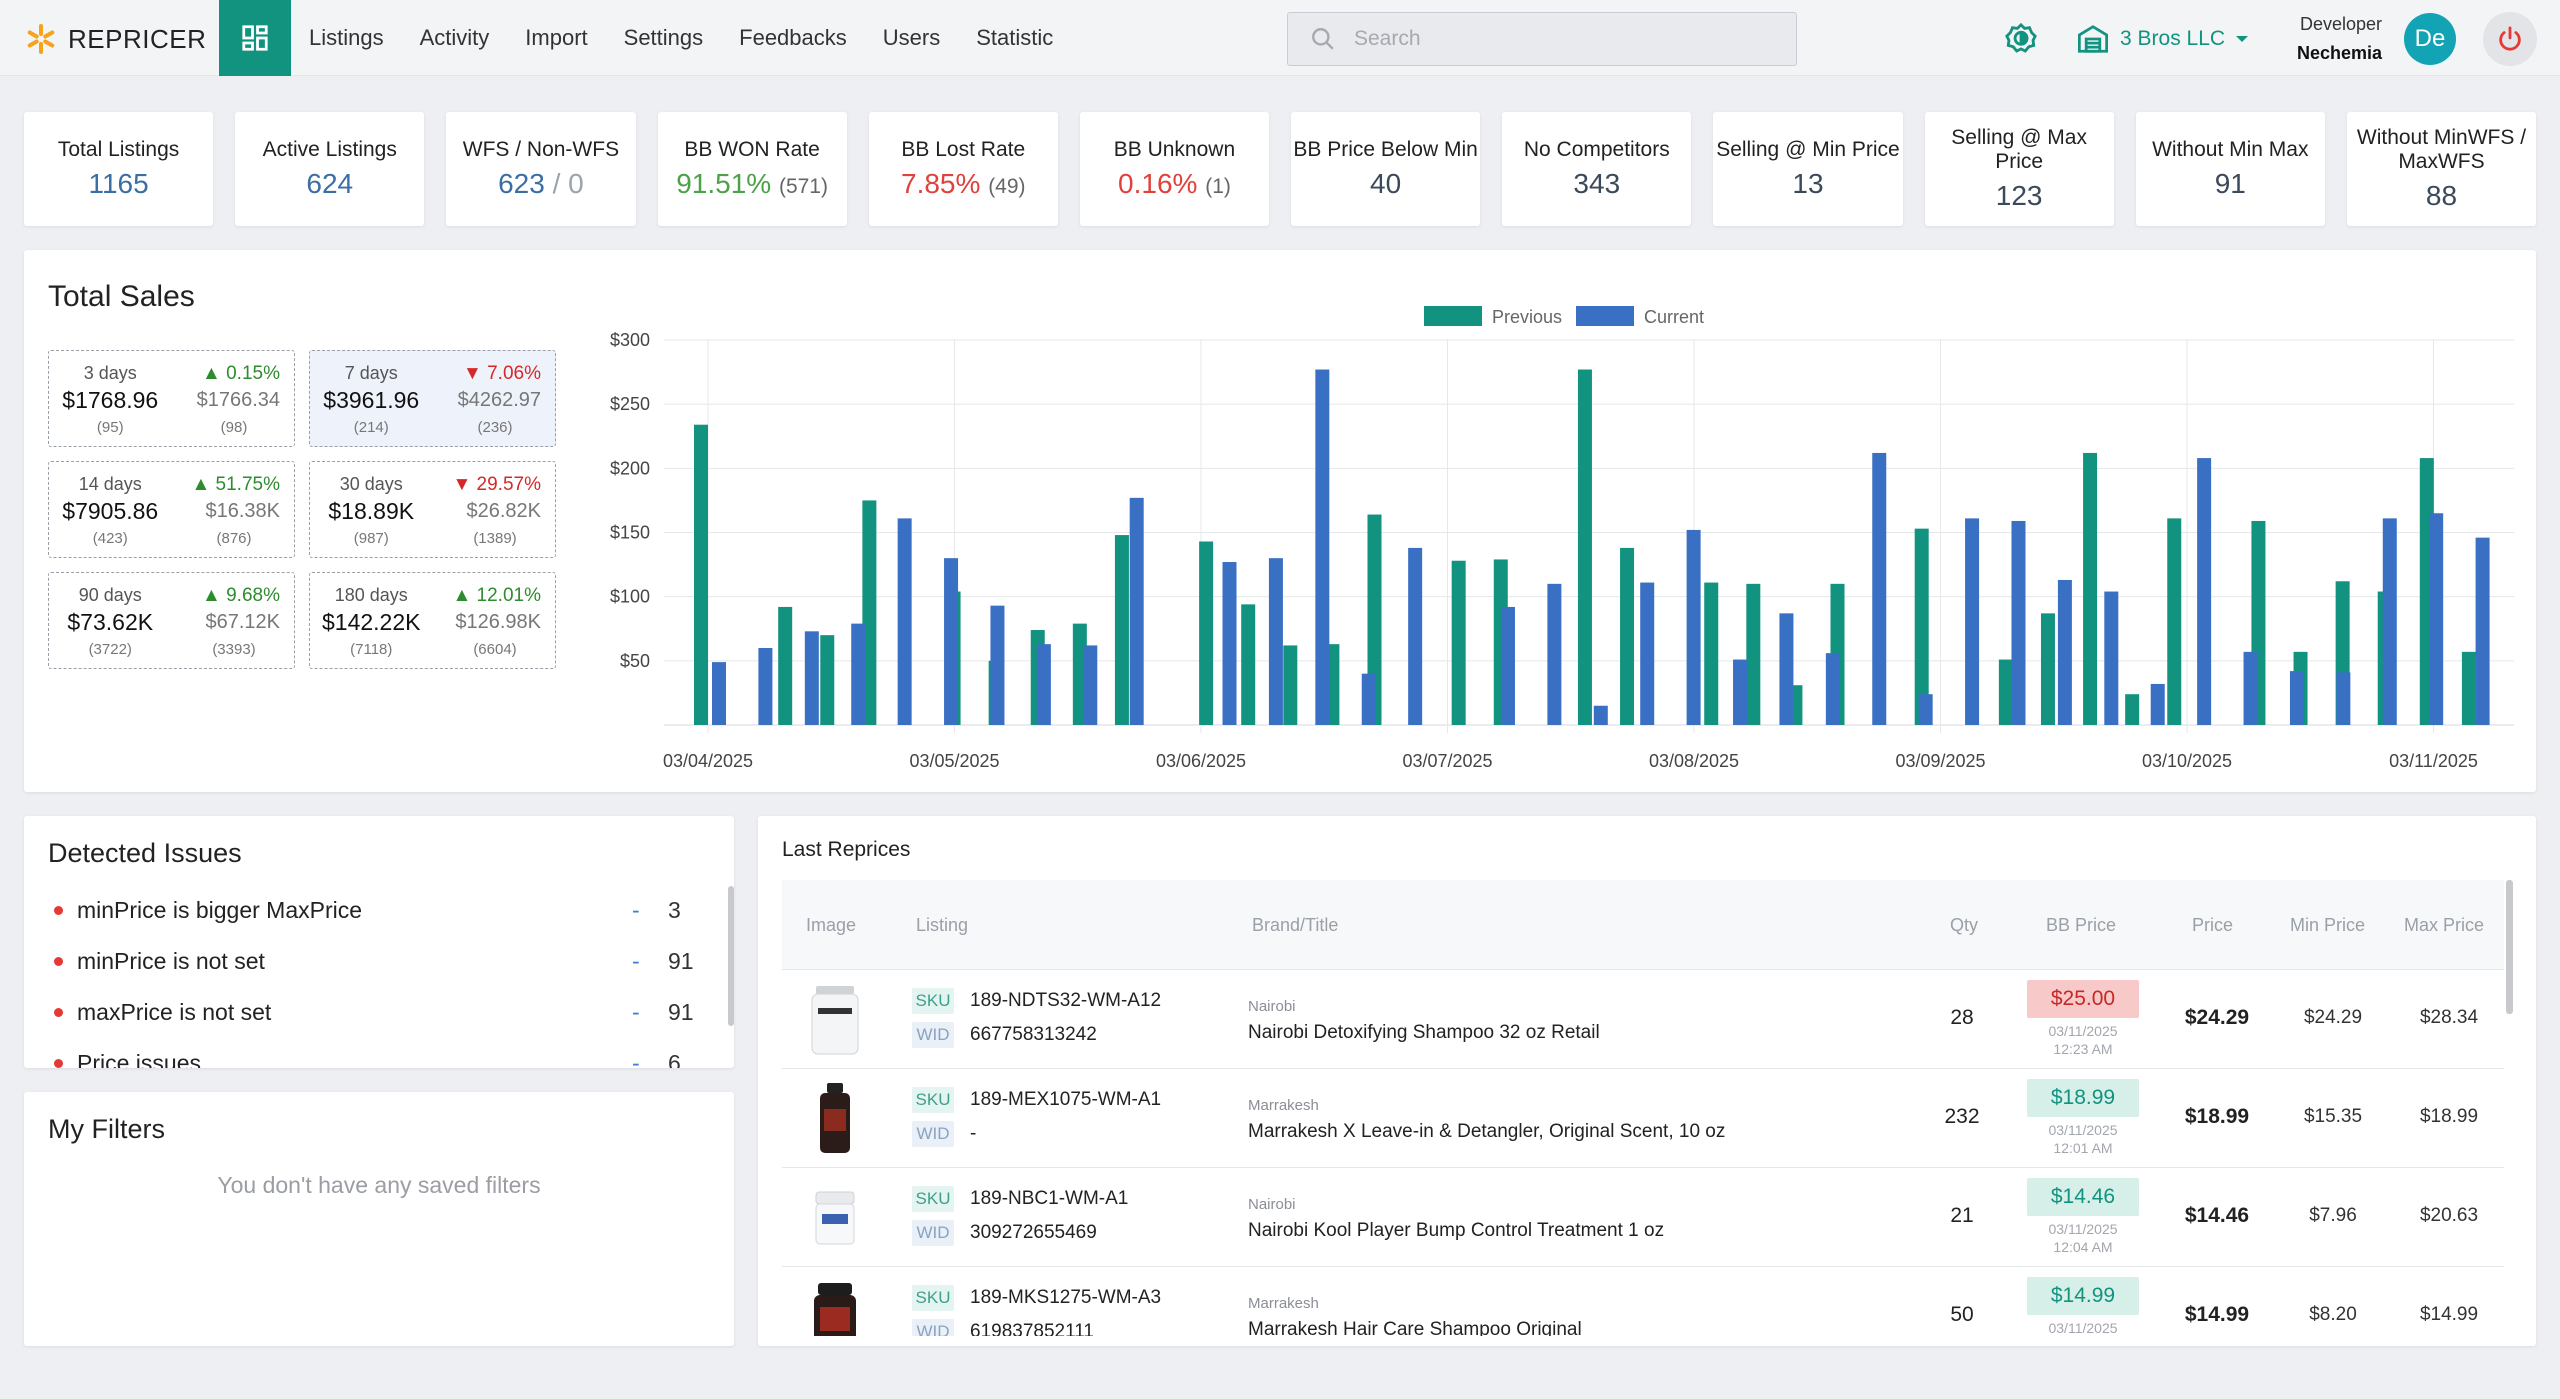 This screenshot has height=1399, width=2560. Describe the element at coordinates (374, 910) in the screenshot. I see `issue-item: minPrice is bigger MaxPrice - 3` at that location.